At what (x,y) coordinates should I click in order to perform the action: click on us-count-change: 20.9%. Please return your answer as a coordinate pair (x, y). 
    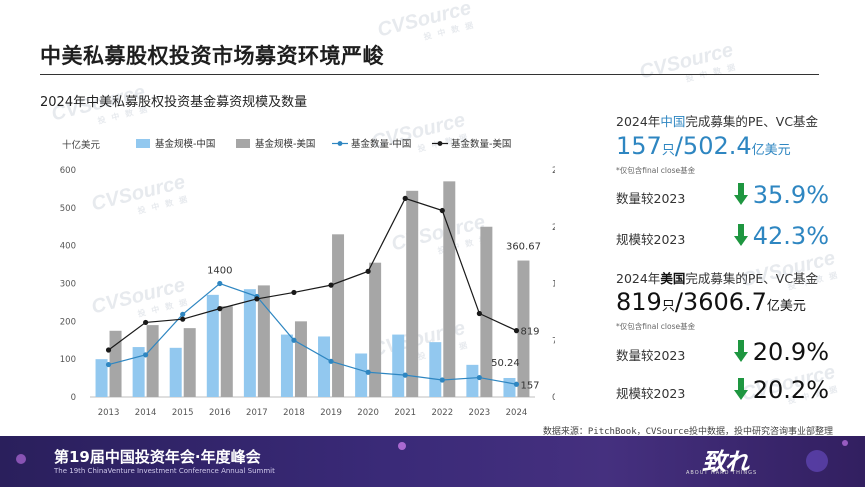
    Looking at the image, I should click on (790, 352).